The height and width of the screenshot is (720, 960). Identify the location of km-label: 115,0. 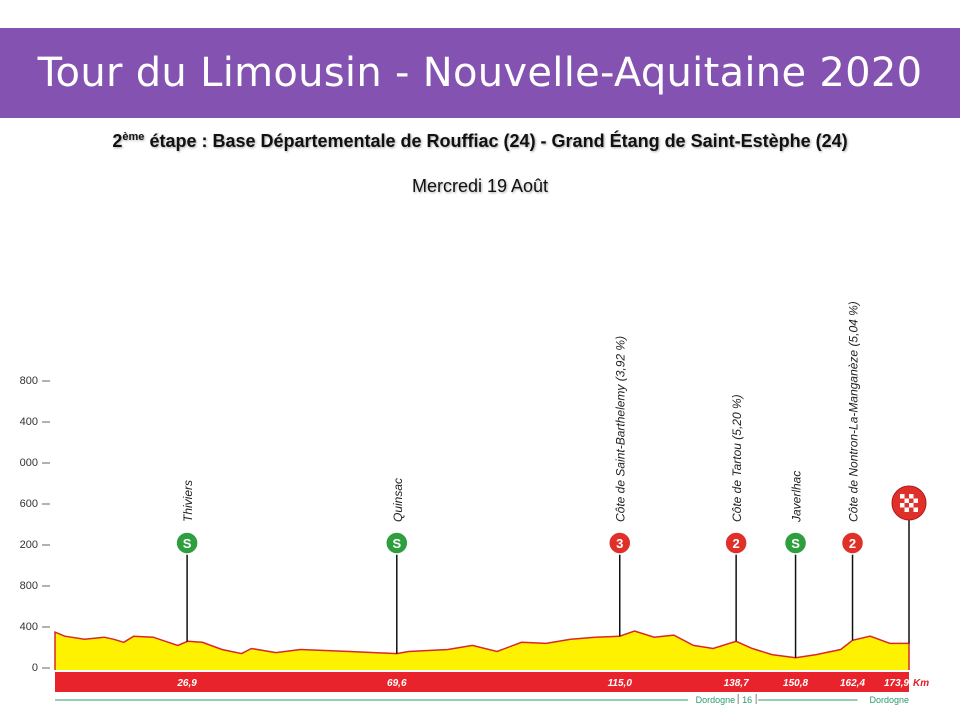
(620, 683).